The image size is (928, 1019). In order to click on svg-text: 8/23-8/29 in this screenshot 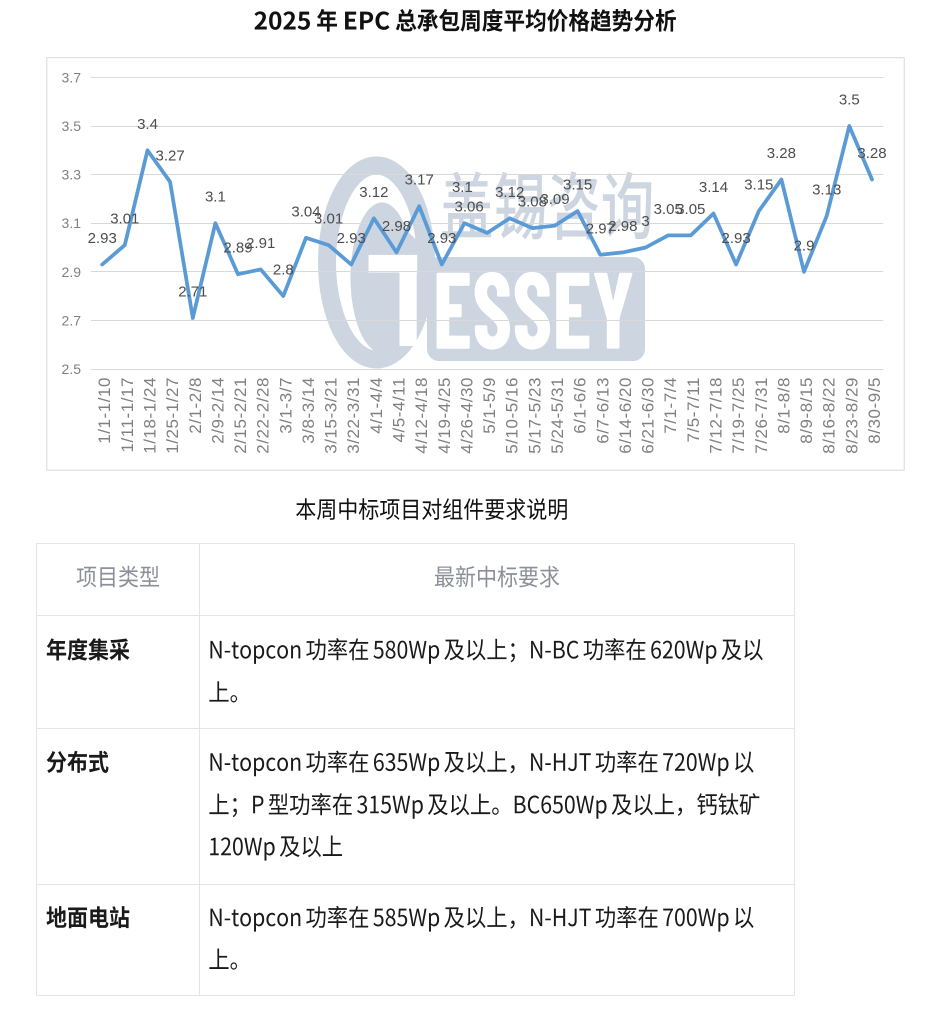, I will do `click(851, 415)`.